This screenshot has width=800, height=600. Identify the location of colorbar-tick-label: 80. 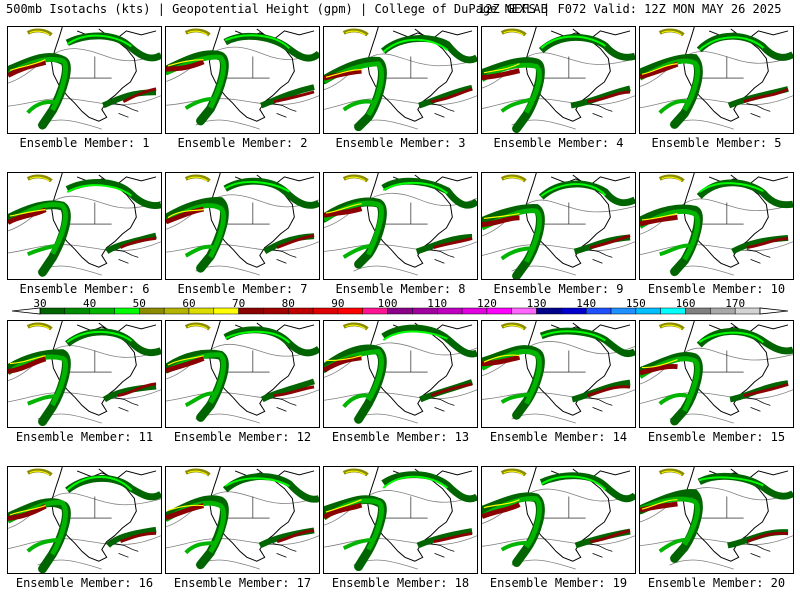
(288, 303).